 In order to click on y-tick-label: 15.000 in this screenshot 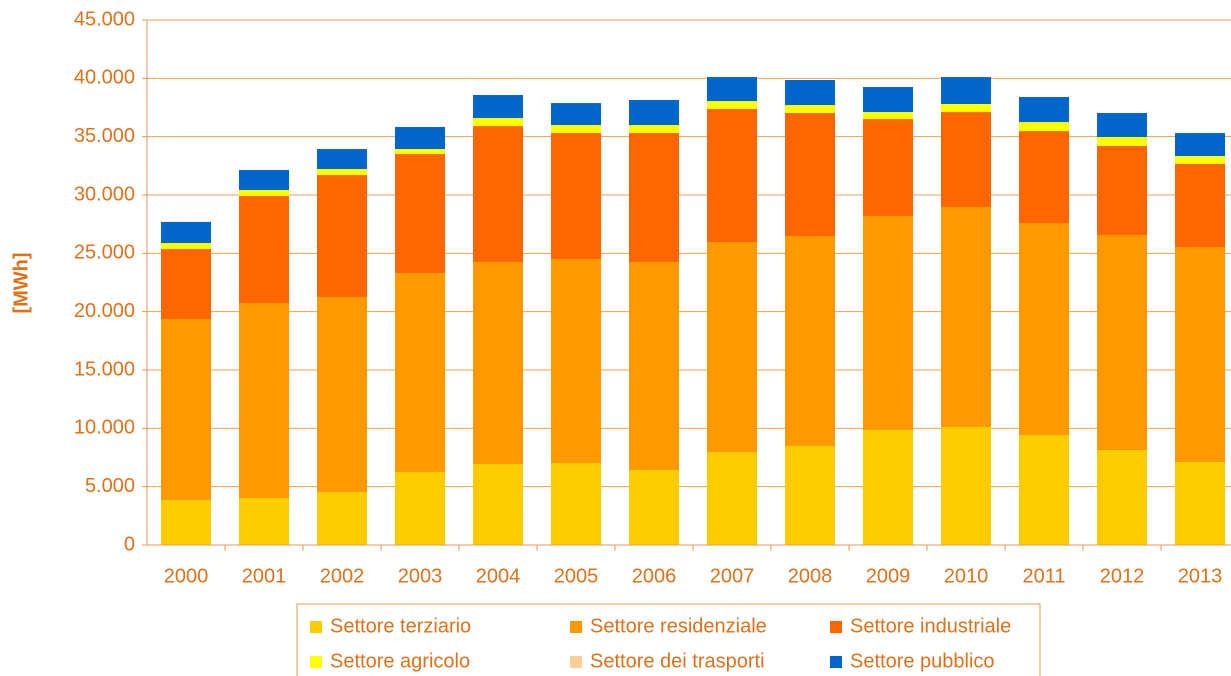, I will do `click(104, 369)`.